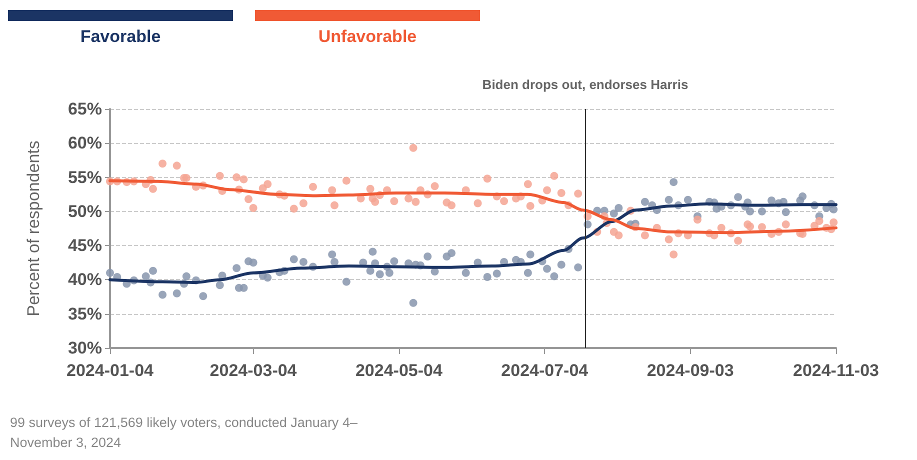  I want to click on ref-line-label: Biden drops out, endorses Harris, so click(585, 84).